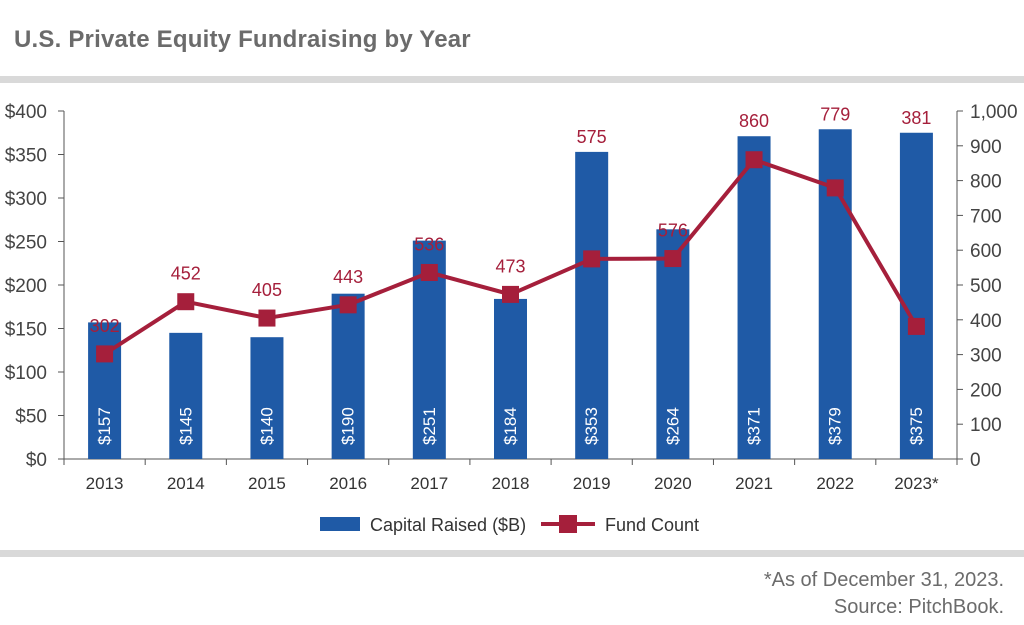 The width and height of the screenshot is (1024, 625). Describe the element at coordinates (348, 277) in the screenshot. I see `line-data-label: 443` at that location.